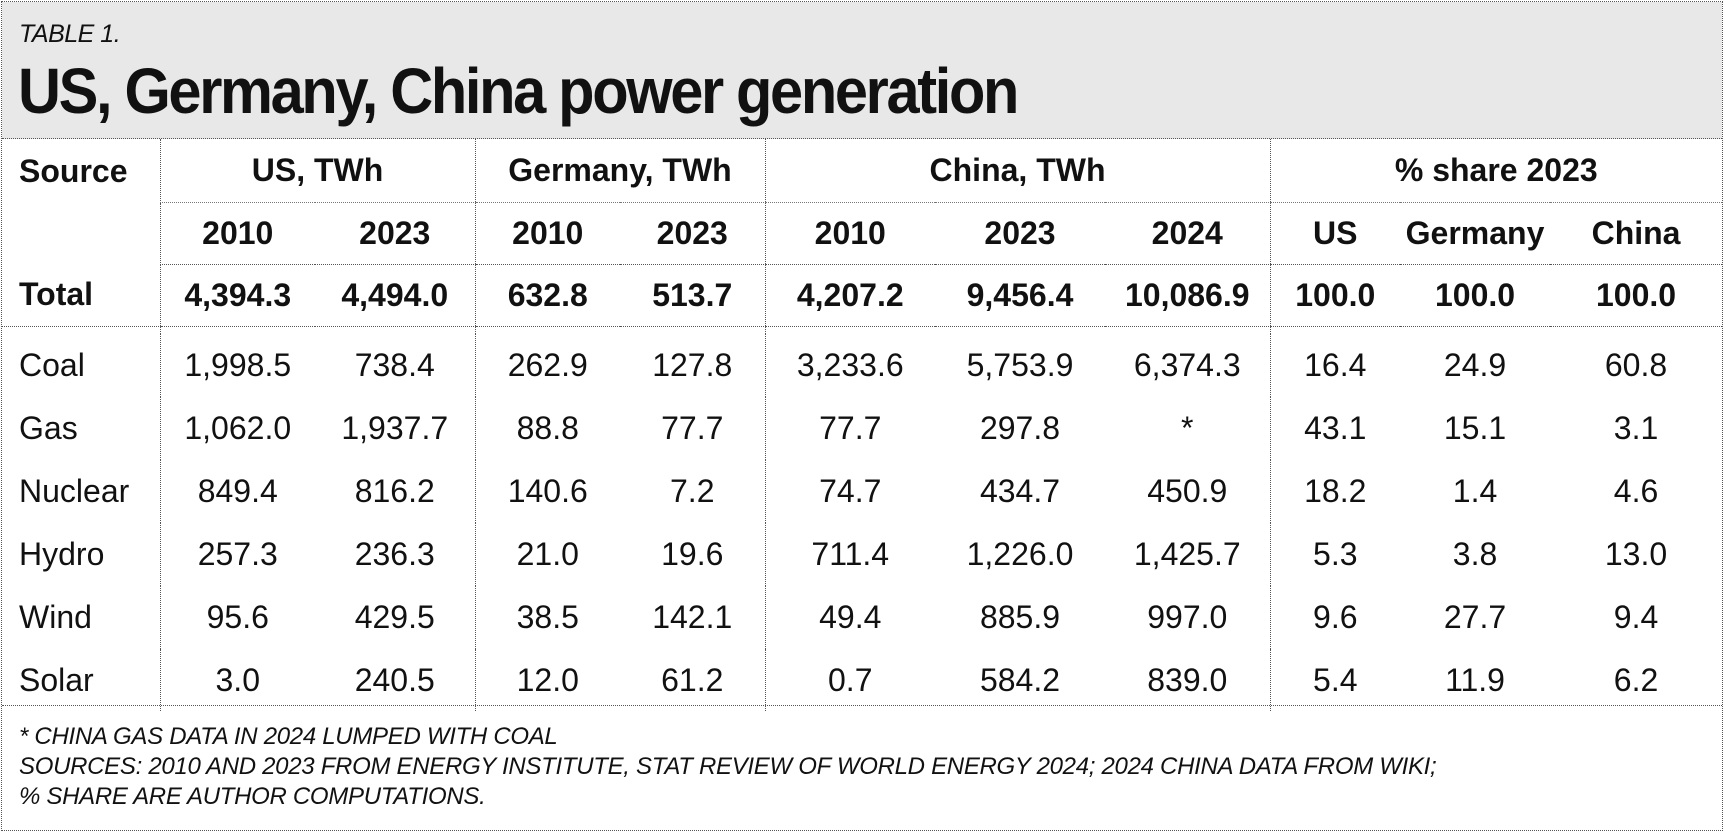 The width and height of the screenshot is (1725, 833). What do you see at coordinates (395, 295) in the screenshot?
I see `table-cell: 4,494.0` at bounding box center [395, 295].